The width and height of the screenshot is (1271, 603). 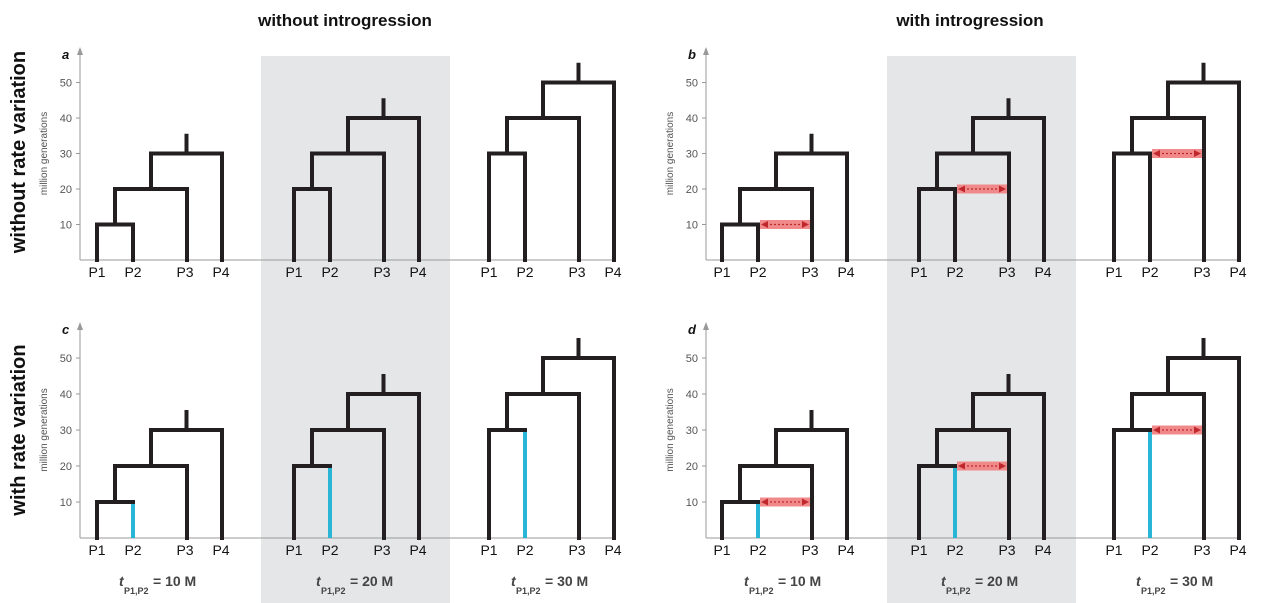 I want to click on panel-label: a, so click(x=65, y=54).